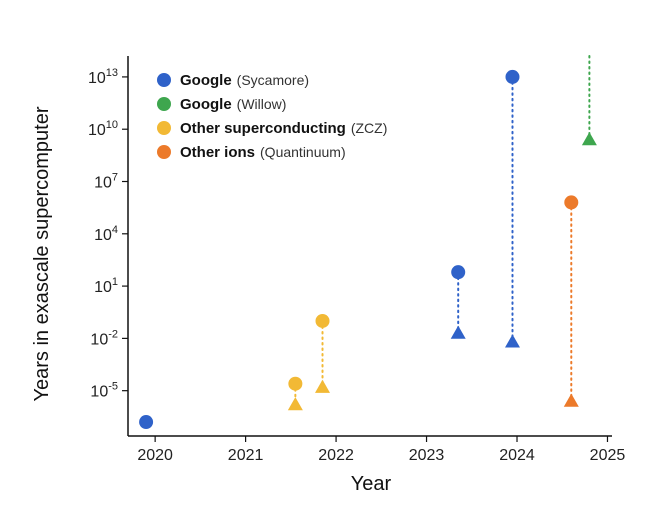  I want to click on y-tick-label: 10¹⁰, so click(103, 129).